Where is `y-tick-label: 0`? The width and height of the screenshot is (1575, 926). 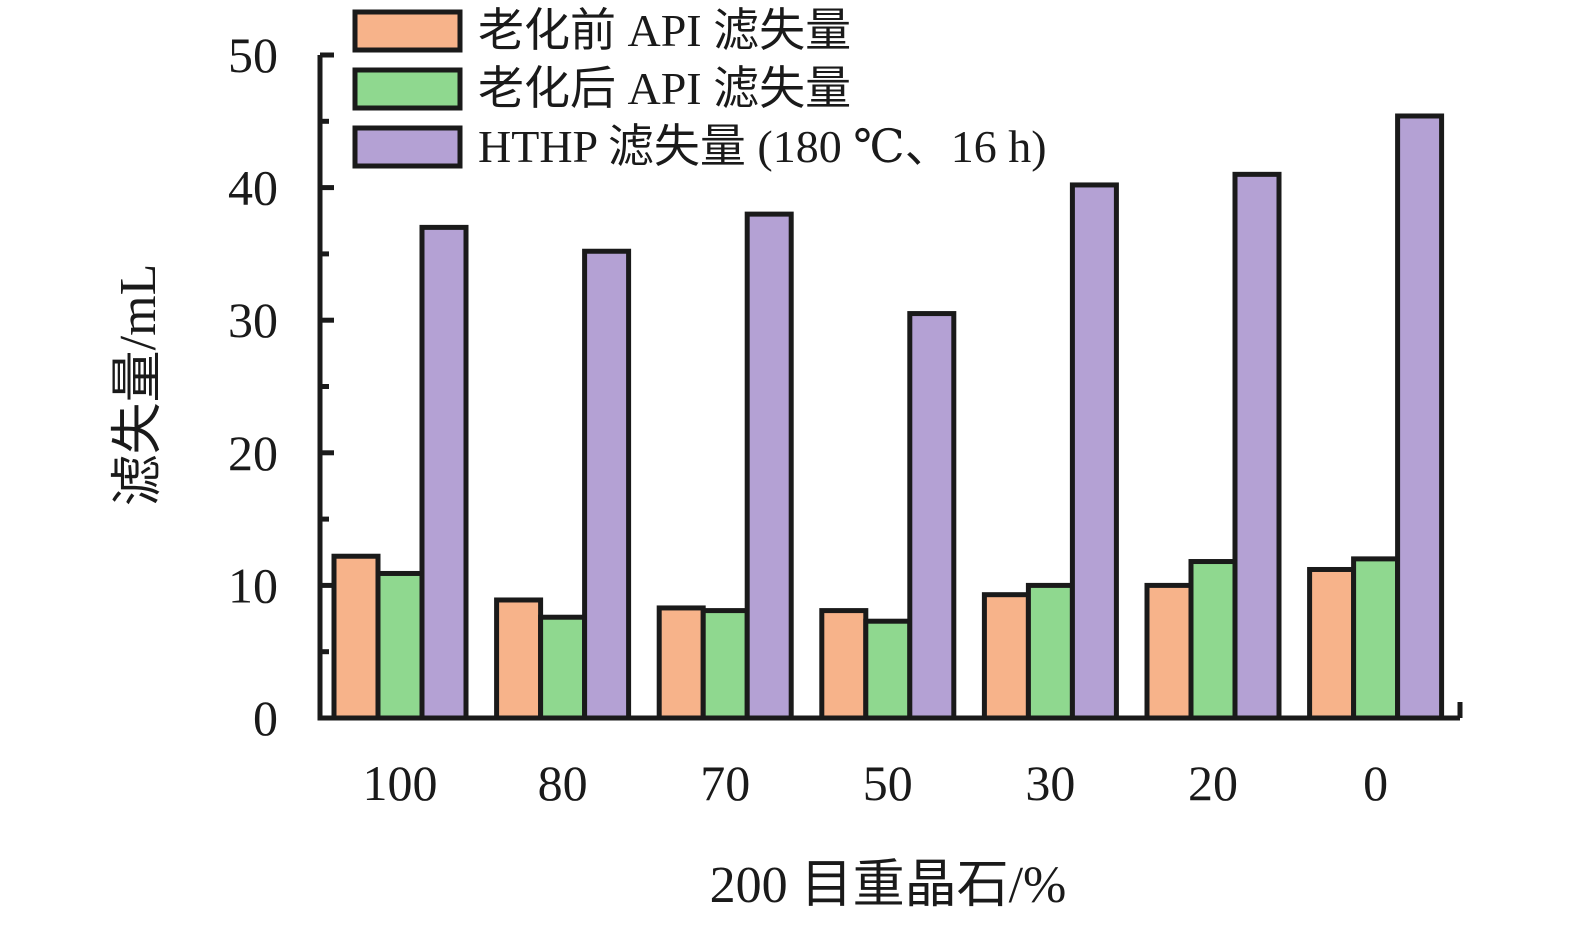
y-tick-label: 0 is located at coordinates (265, 718).